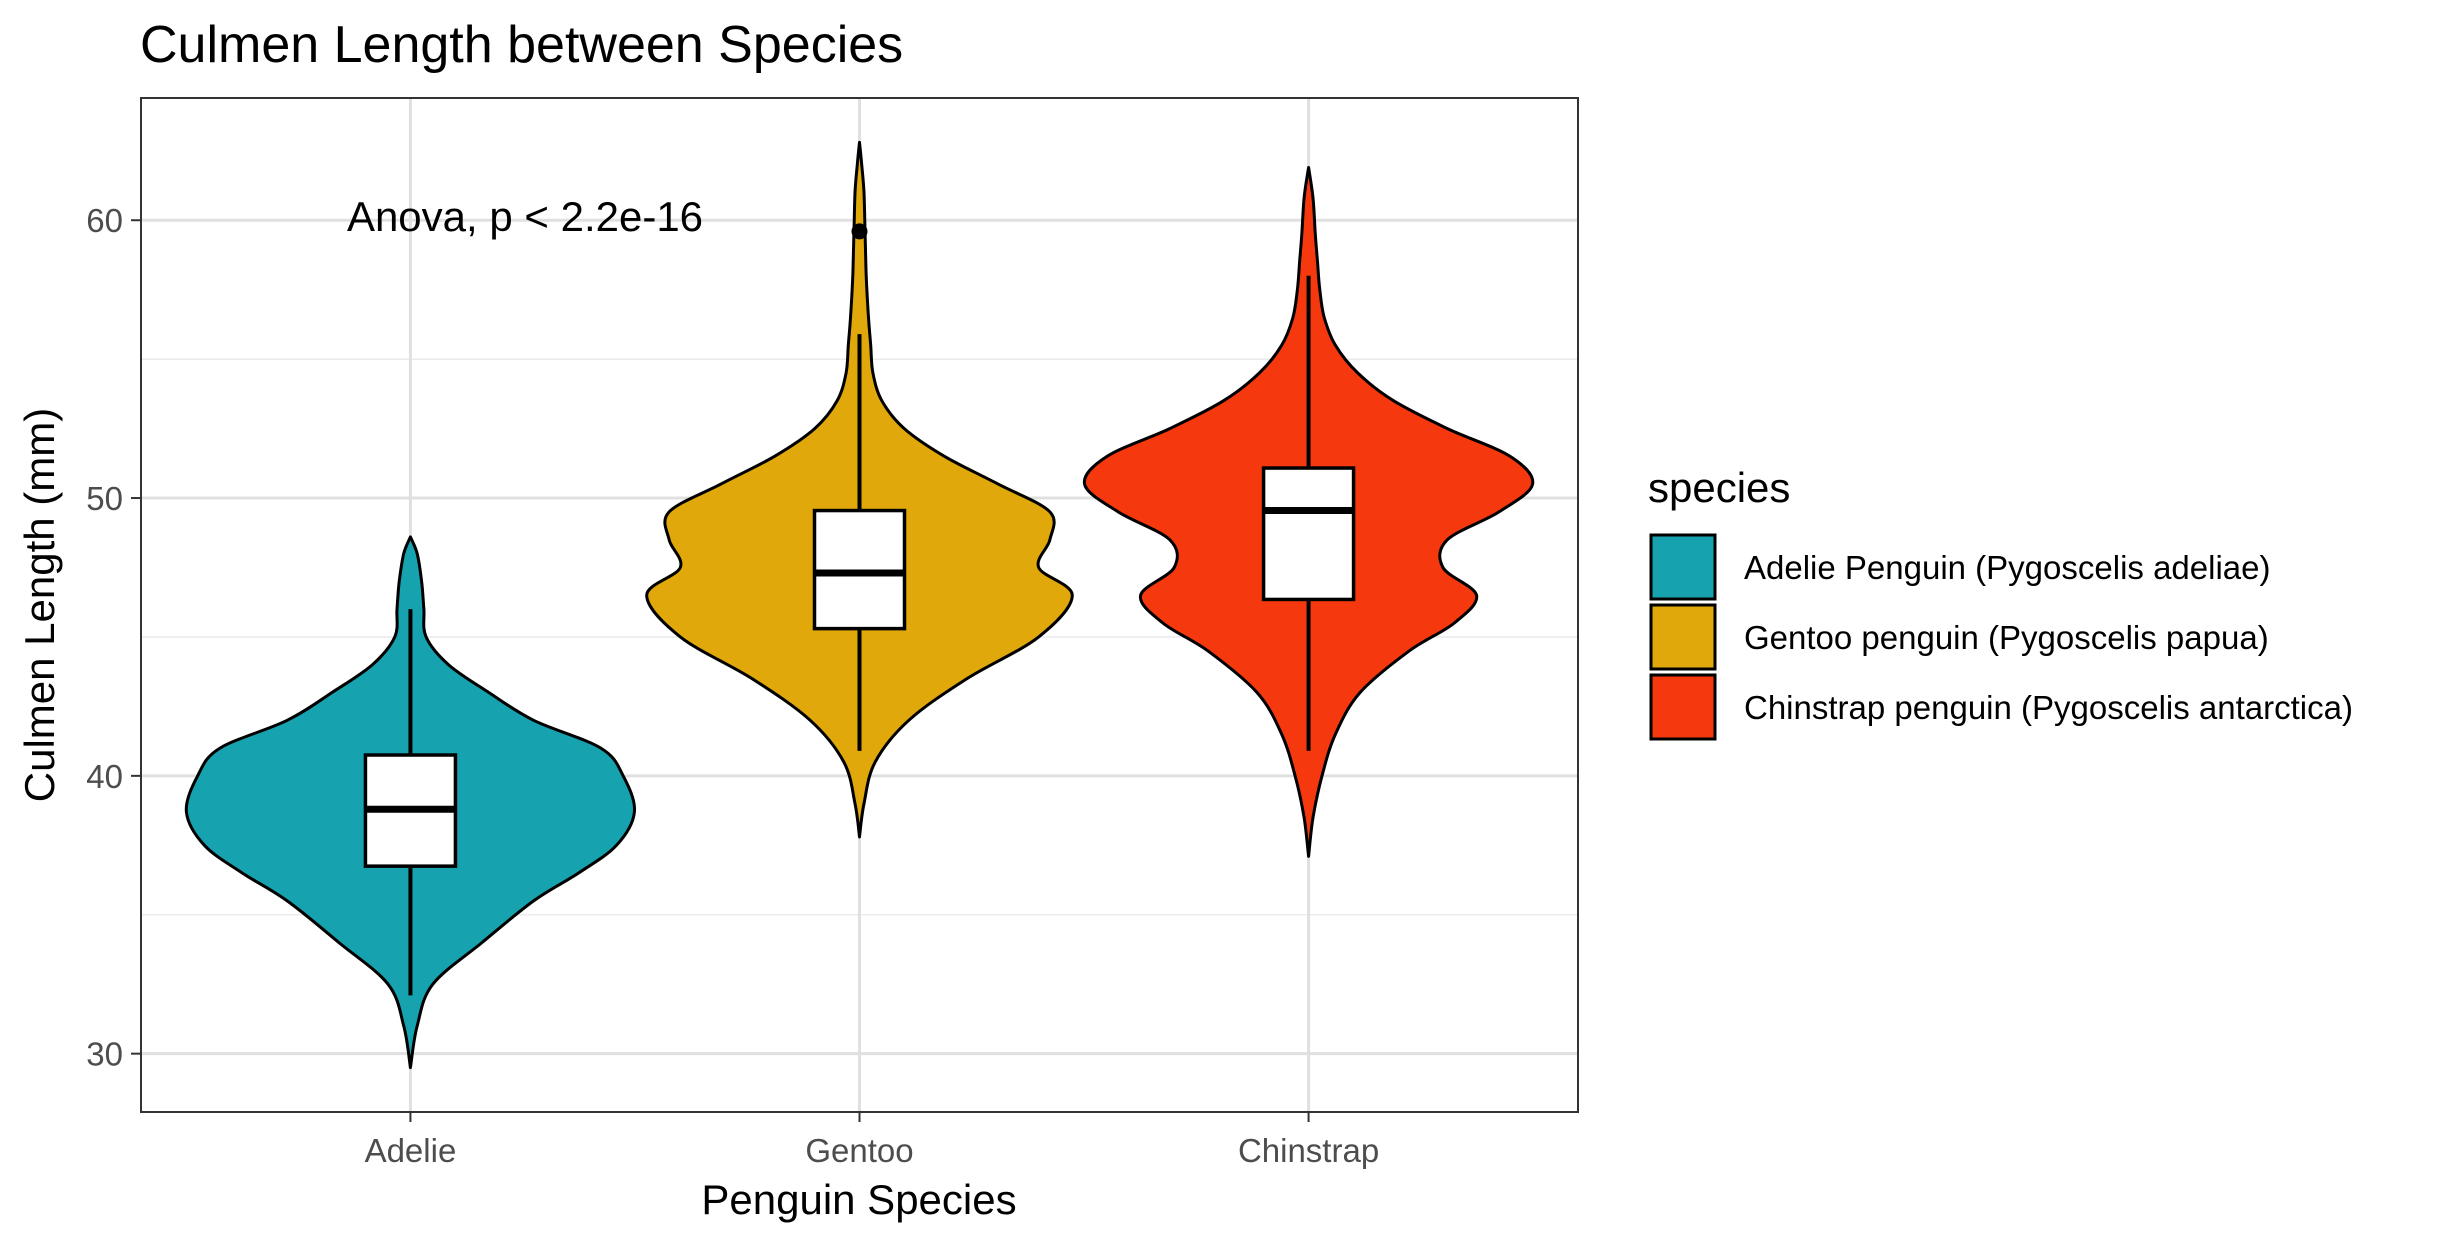 The height and width of the screenshot is (1240, 2456). I want to click on violin-group-adelie, so click(410, 802).